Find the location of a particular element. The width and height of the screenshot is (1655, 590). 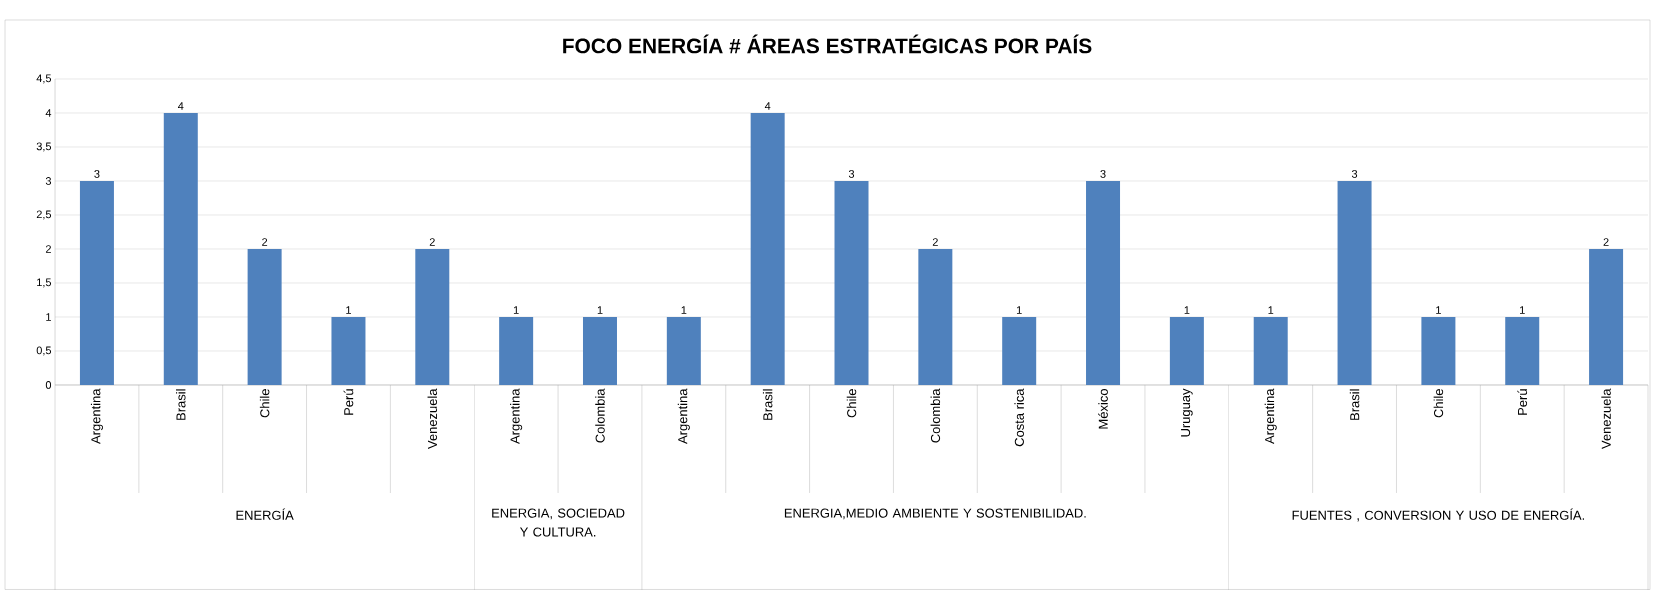

text: ENERGÍA is located at coordinates (265, 514).